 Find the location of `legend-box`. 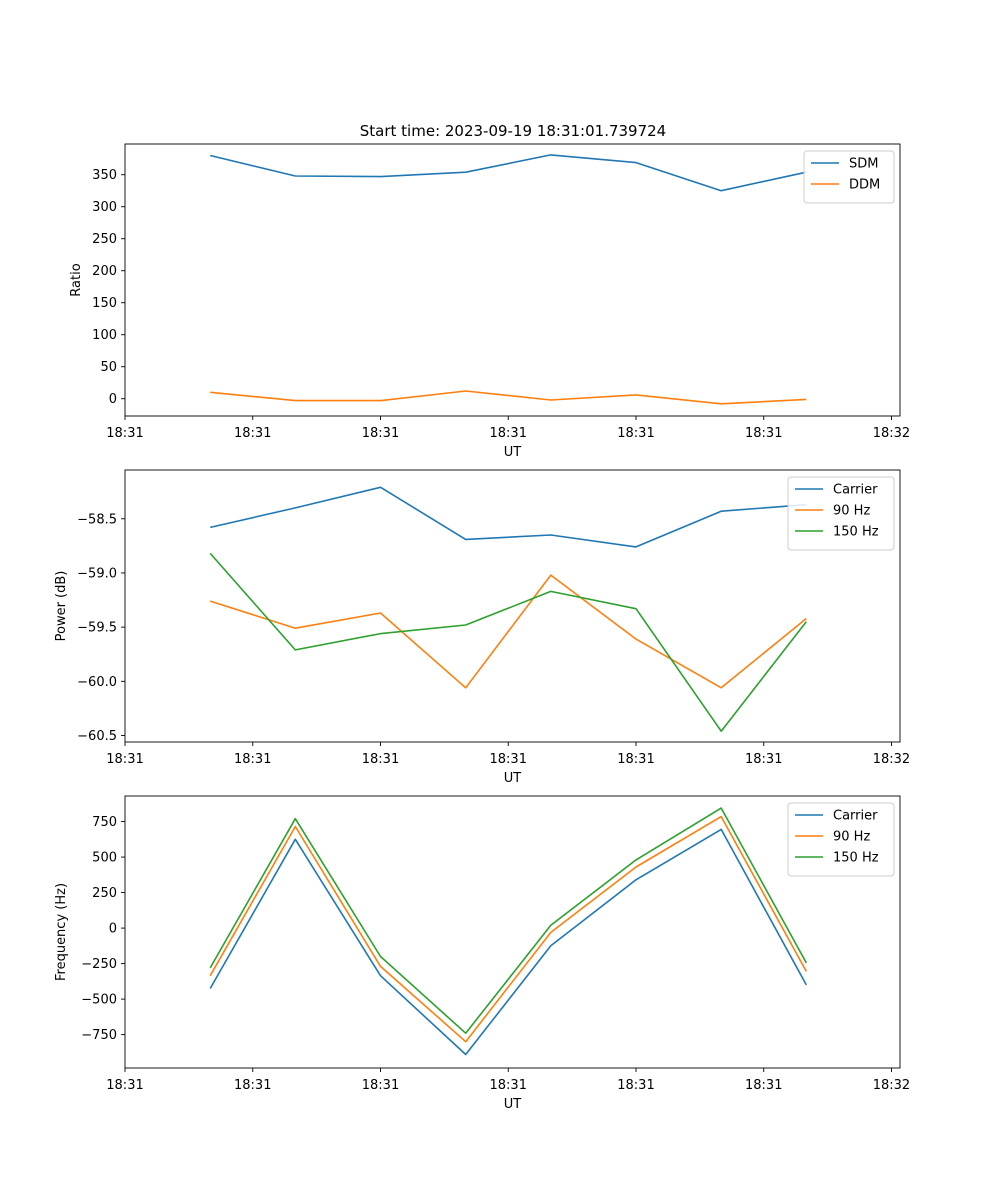

legend-box is located at coordinates (849, 177).